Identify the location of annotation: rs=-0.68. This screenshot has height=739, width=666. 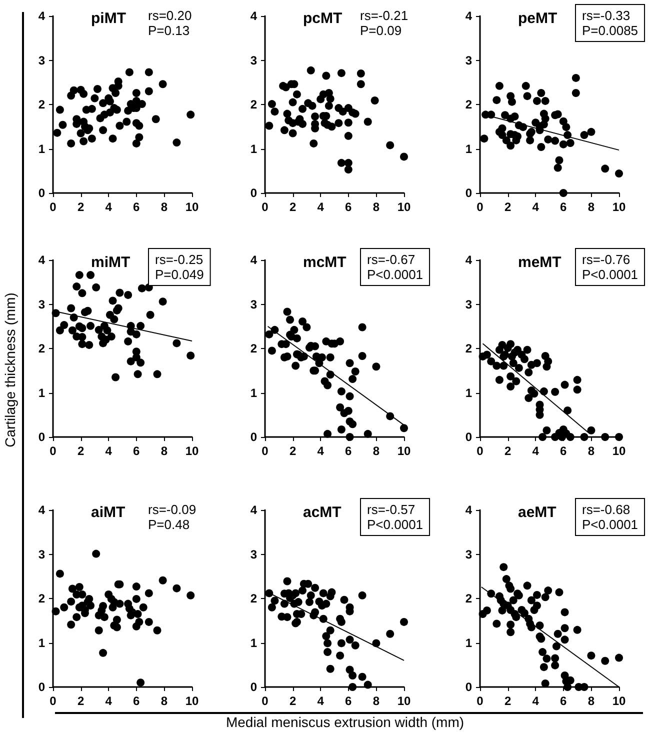
(606, 509).